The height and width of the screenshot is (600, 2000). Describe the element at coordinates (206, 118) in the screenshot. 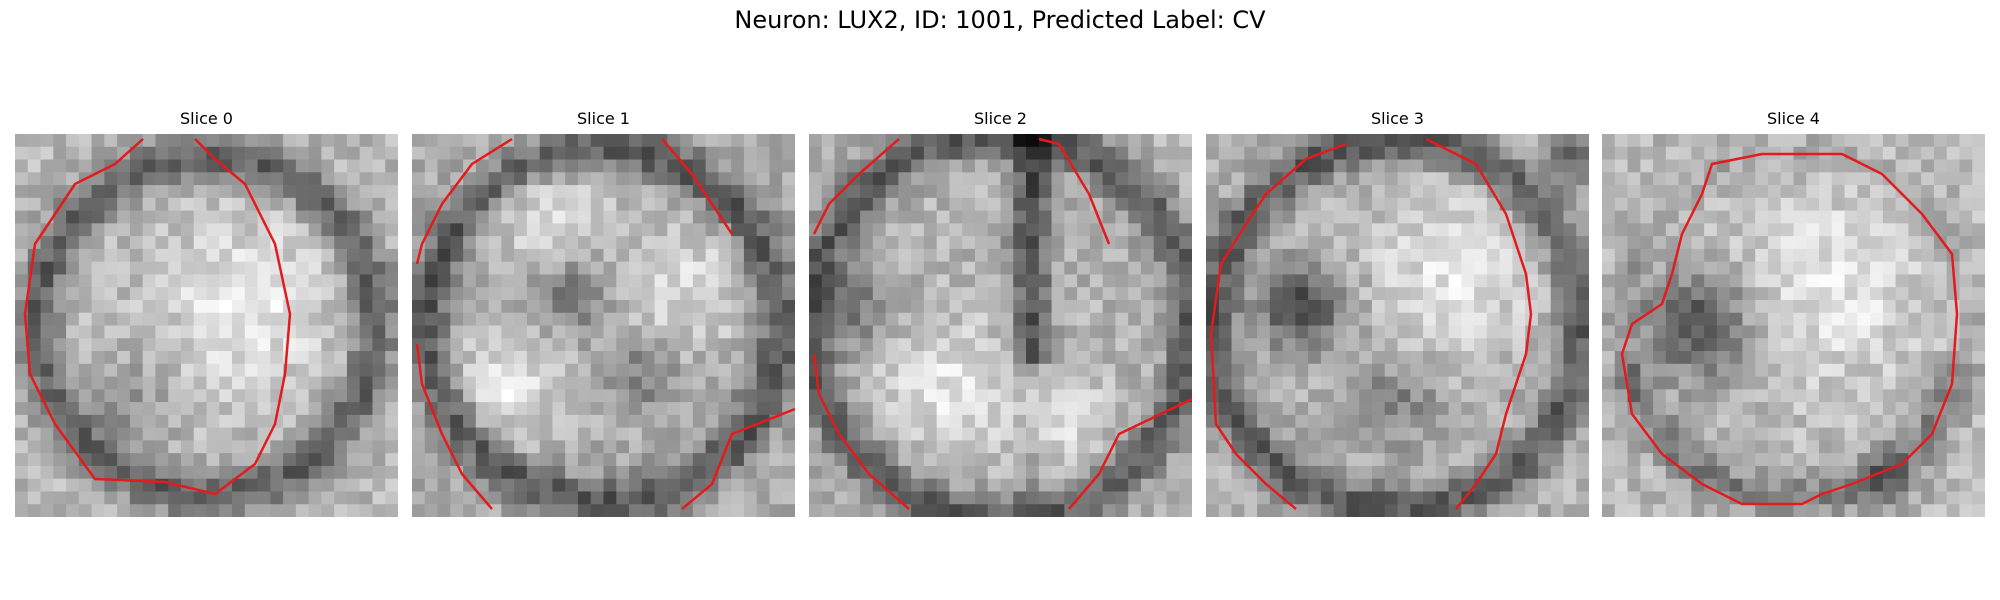

I see `slice-title: Slice 0` at that location.